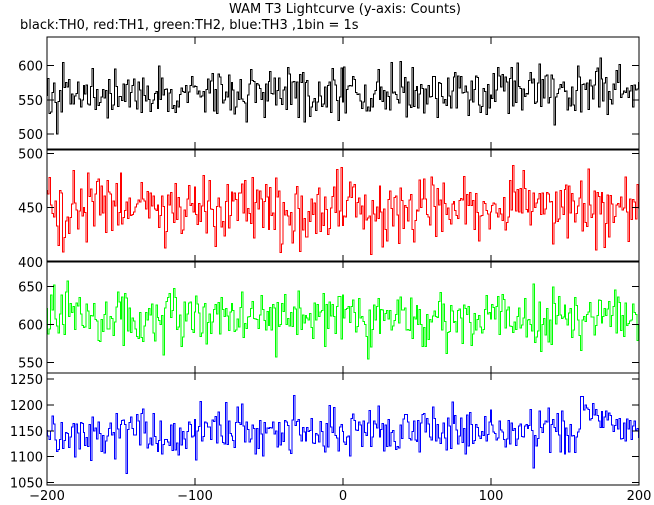 The height and width of the screenshot is (505, 654). I want to click on x-tick-label: 100, so click(491, 496).